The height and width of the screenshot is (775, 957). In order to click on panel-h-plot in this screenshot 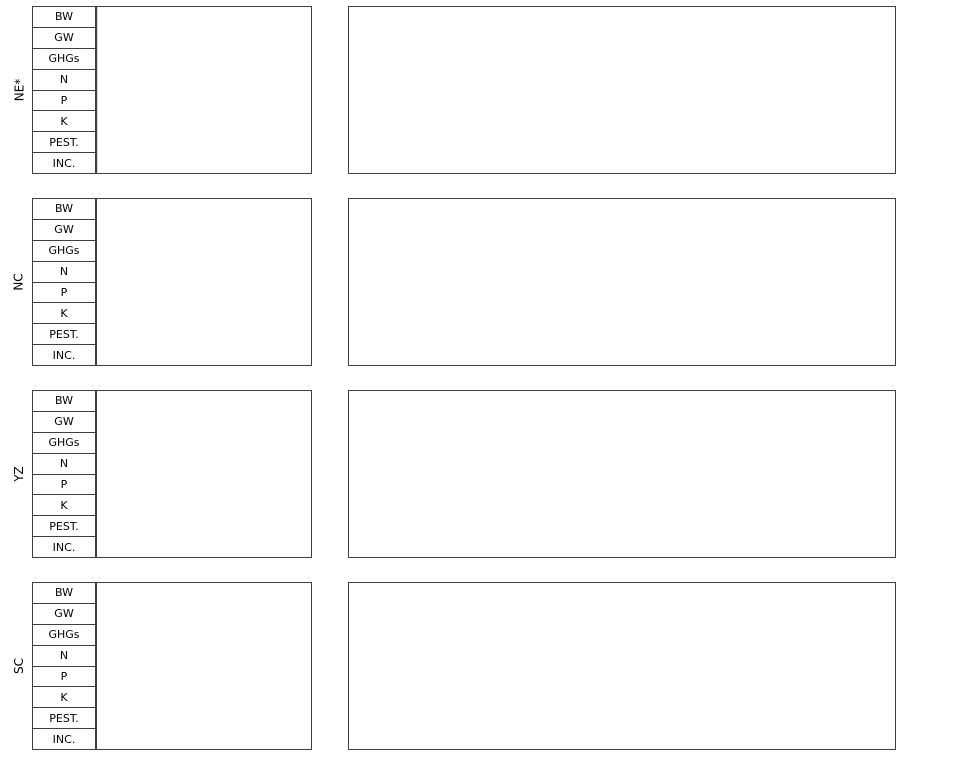, I will do `click(622, 90)`.